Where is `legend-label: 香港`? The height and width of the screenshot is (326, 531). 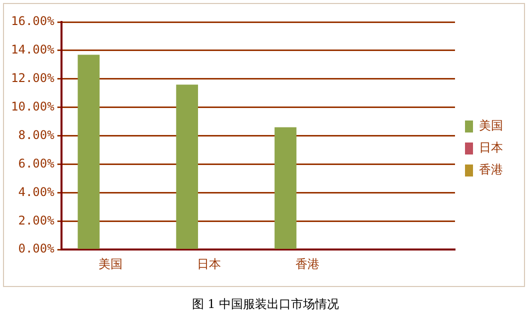
legend-label: 香港 is located at coordinates (491, 169).